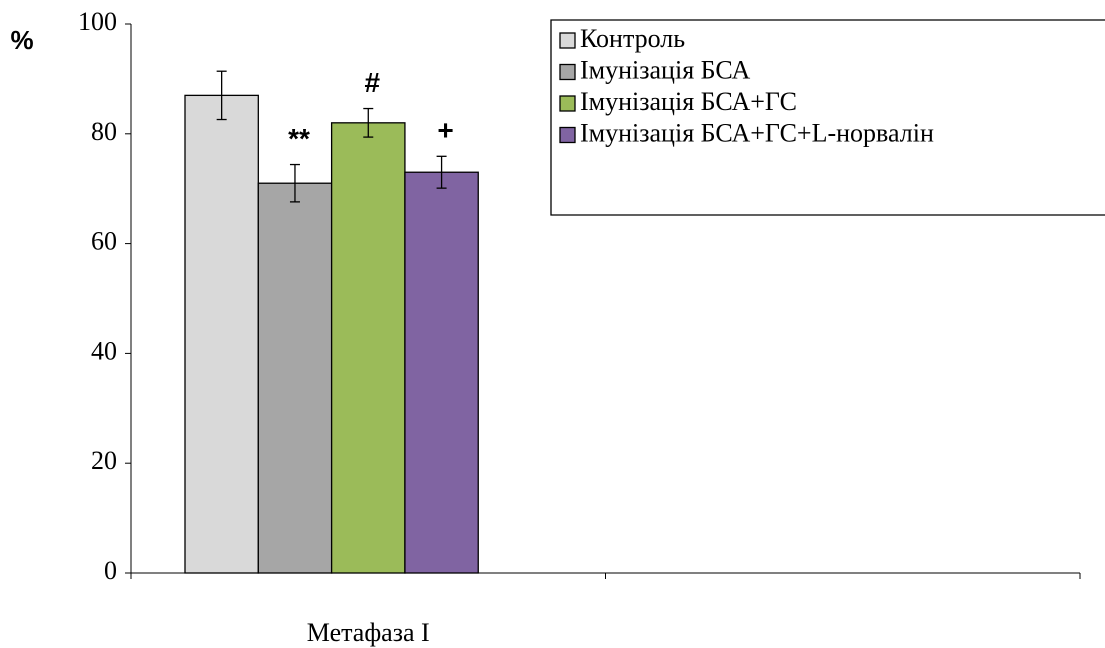  Describe the element at coordinates (757, 132) in the screenshot. I see `legend-label: Імунізація БСА+ГС+L-норвалін` at that location.